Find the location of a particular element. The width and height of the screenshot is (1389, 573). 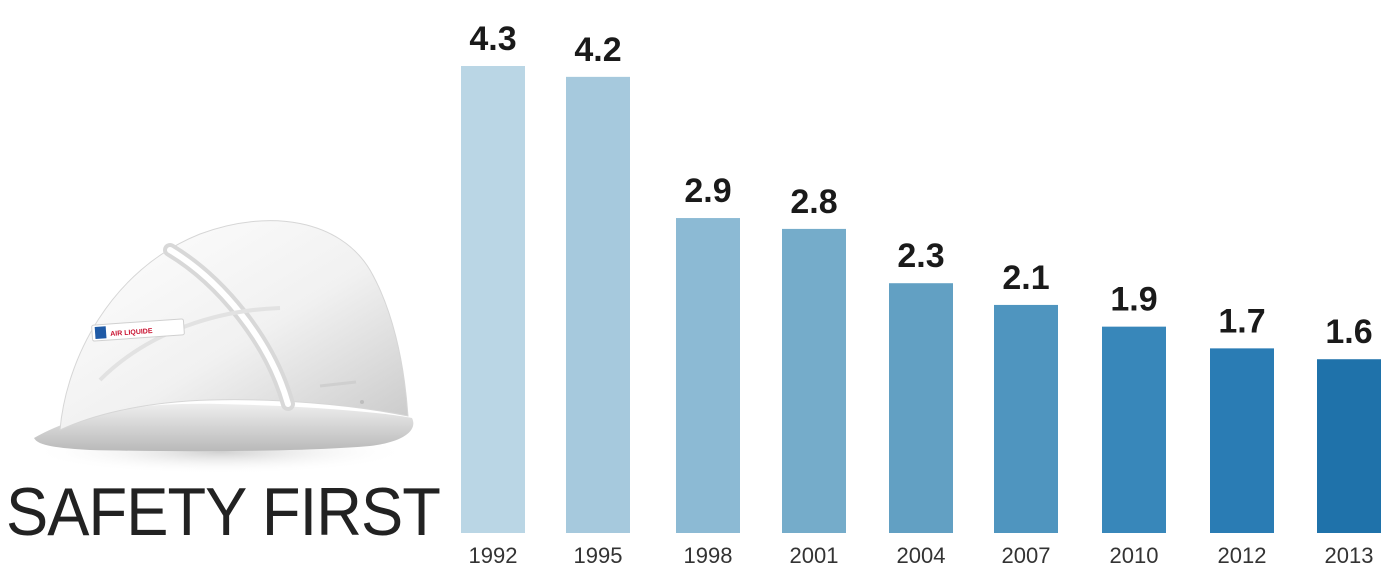

value-label-1998: 2.9 is located at coordinates (707, 191).